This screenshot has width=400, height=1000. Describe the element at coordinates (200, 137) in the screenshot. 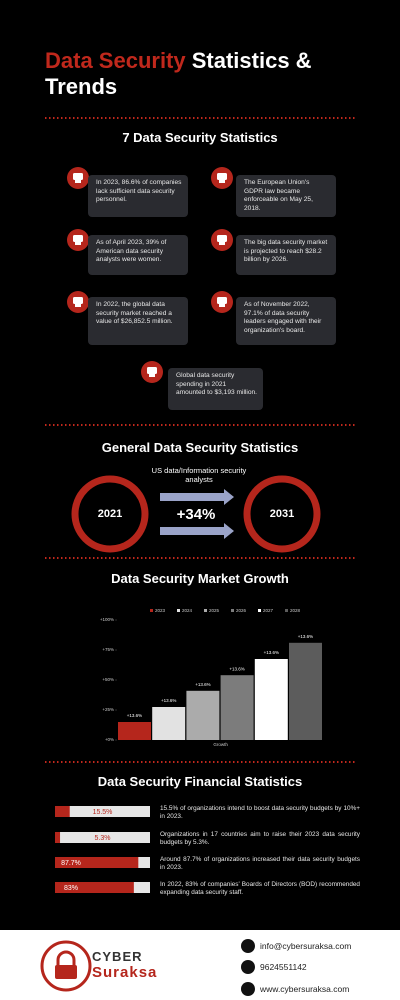

I see `section-heading: 7 Data Security Statistics` at that location.